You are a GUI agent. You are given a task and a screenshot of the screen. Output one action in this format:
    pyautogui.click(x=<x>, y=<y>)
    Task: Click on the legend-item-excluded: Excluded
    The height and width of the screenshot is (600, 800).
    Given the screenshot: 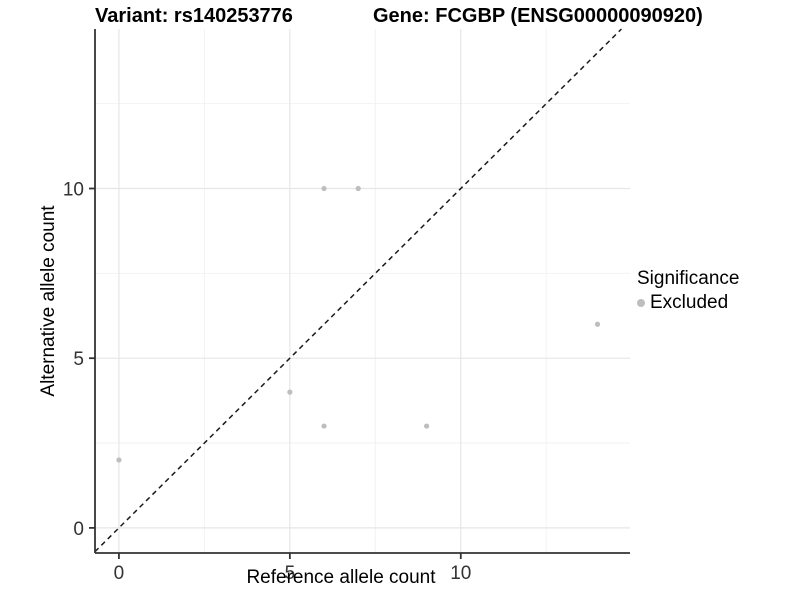 What is the action you would take?
    pyautogui.click(x=688, y=303)
    